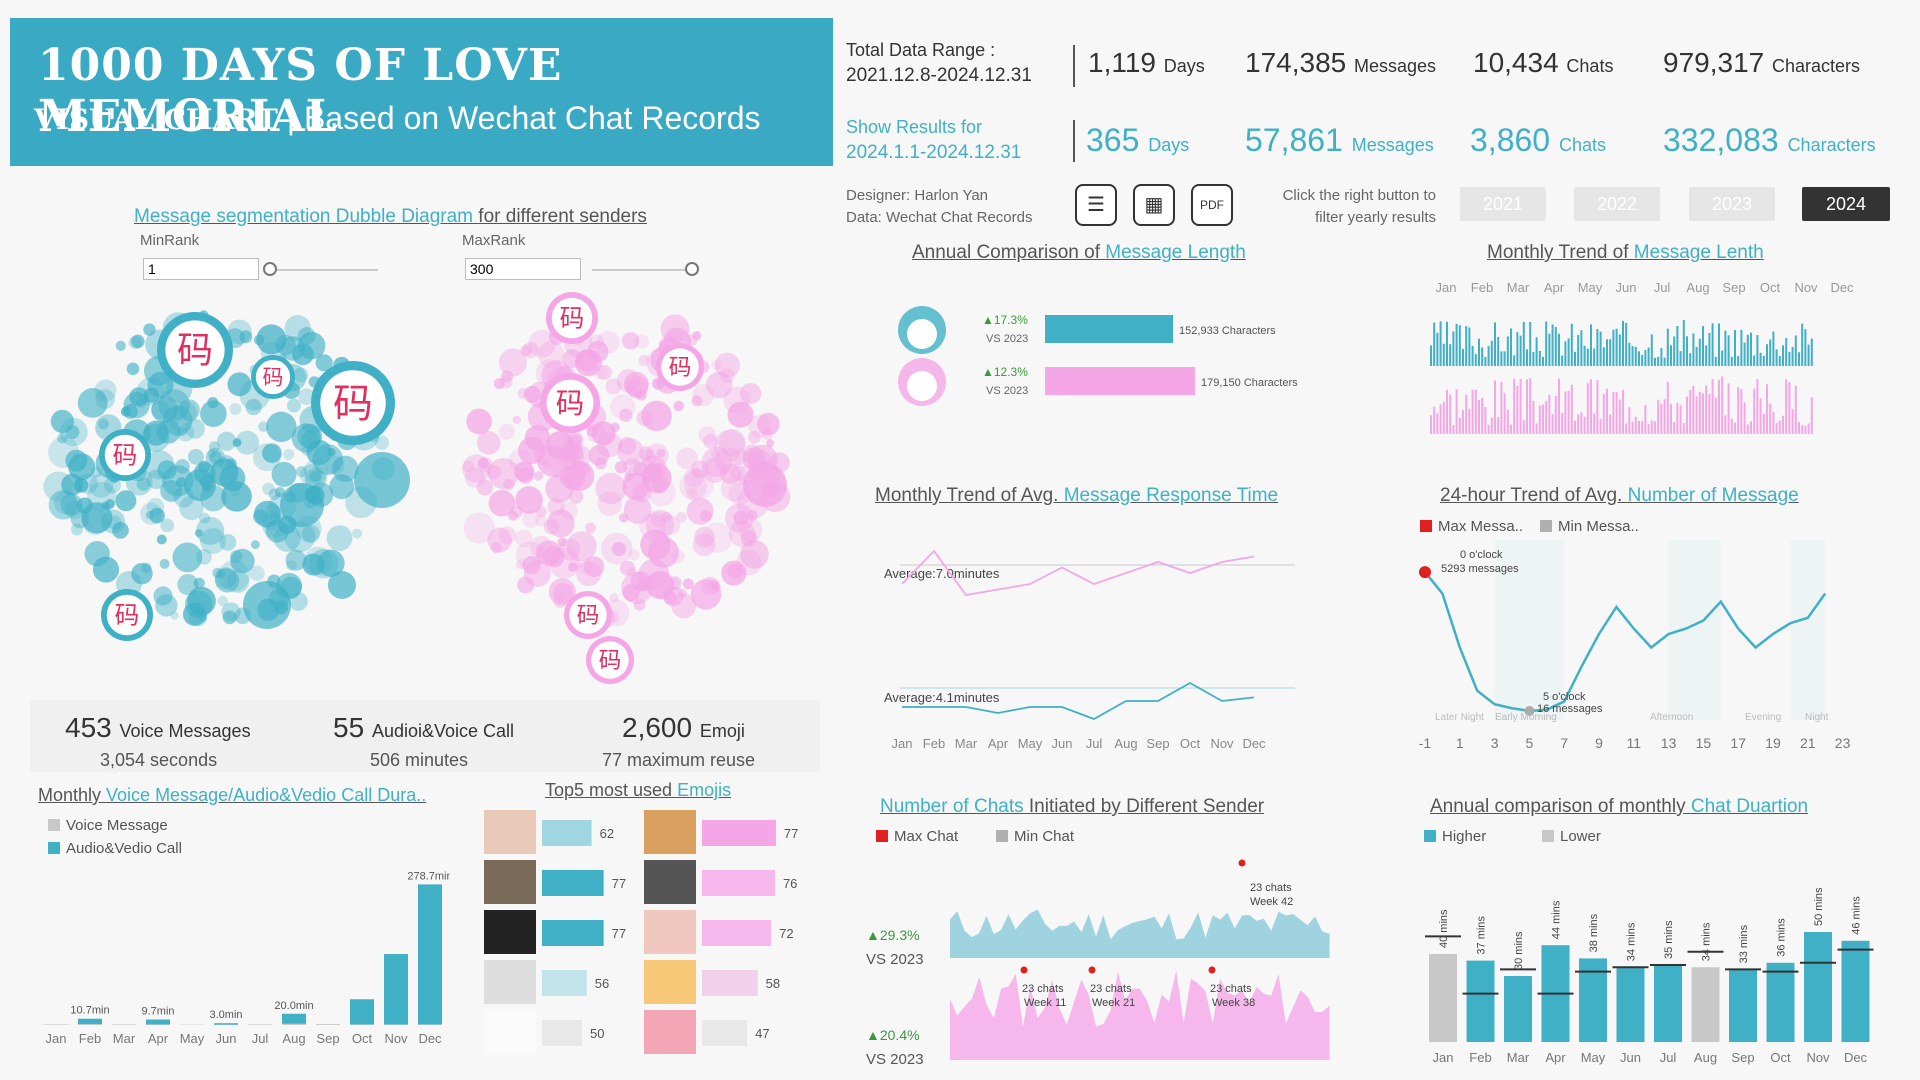 This screenshot has height=1080, width=1920. I want to click on voice-bar, so click(90, 1024).